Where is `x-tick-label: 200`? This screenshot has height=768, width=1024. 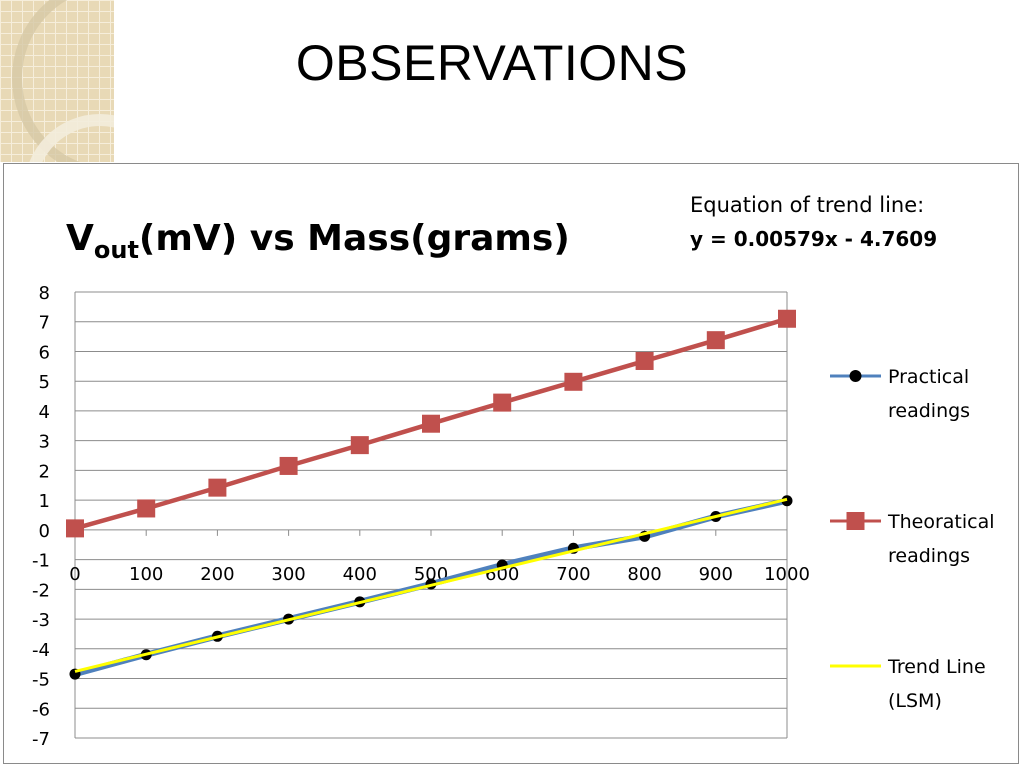
x-tick-label: 200 is located at coordinates (217, 574).